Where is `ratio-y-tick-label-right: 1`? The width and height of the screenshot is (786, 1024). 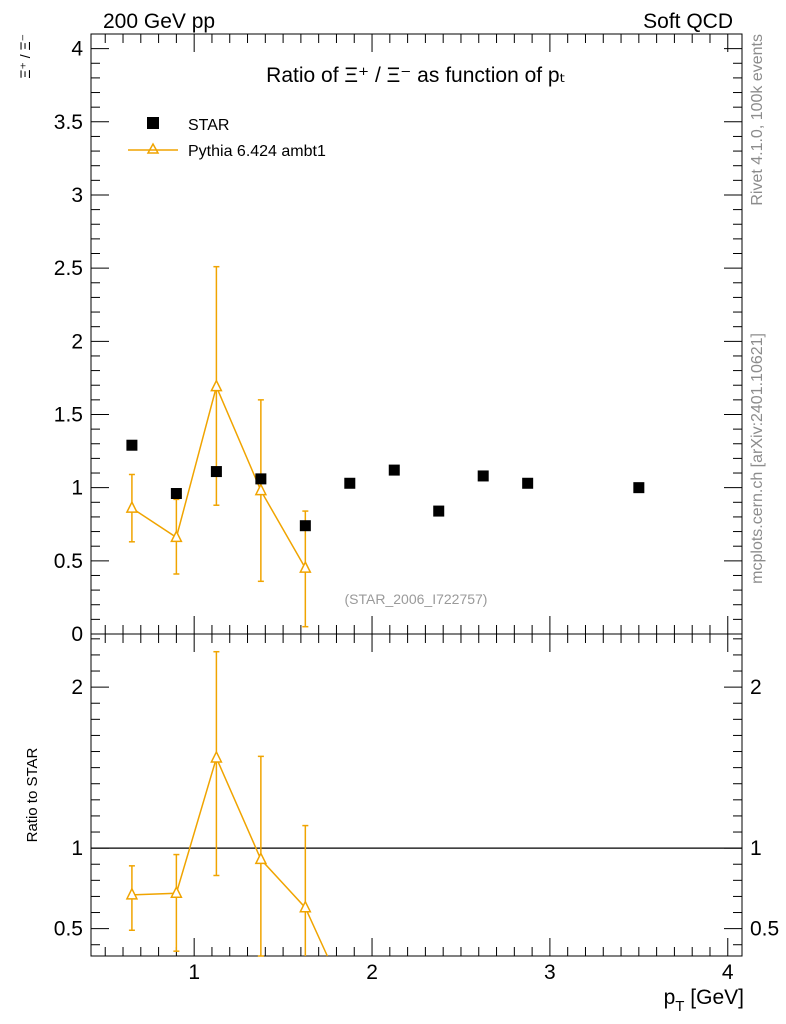 ratio-y-tick-label-right: 1 is located at coordinates (756, 848).